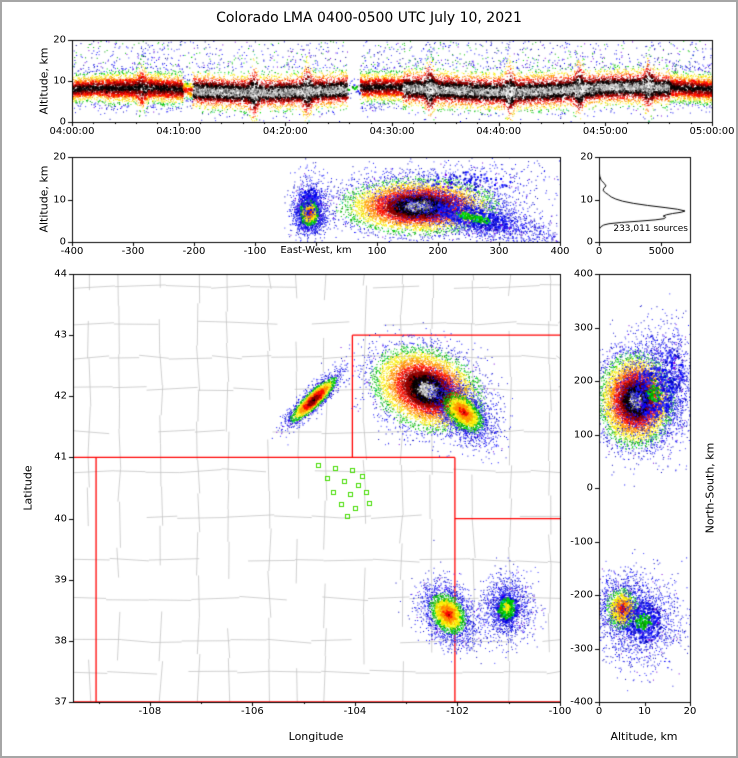 The width and height of the screenshot is (738, 758). What do you see at coordinates (150, 711) in the screenshot?
I see `tick-label: -108` at bounding box center [150, 711].